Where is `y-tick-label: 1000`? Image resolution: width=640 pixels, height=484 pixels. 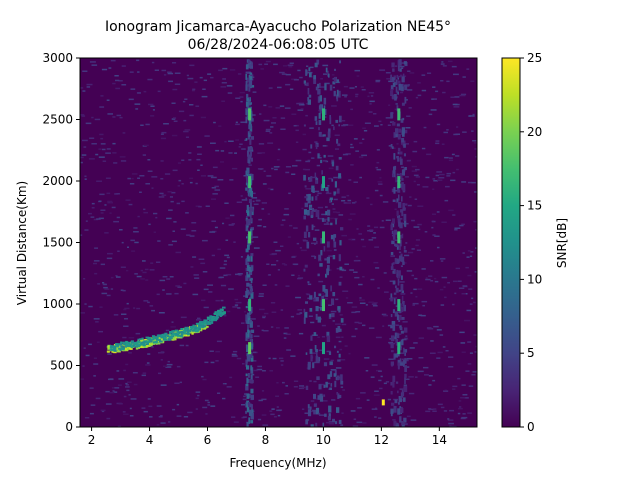
y-tick-label: 1000 is located at coordinates (57, 304).